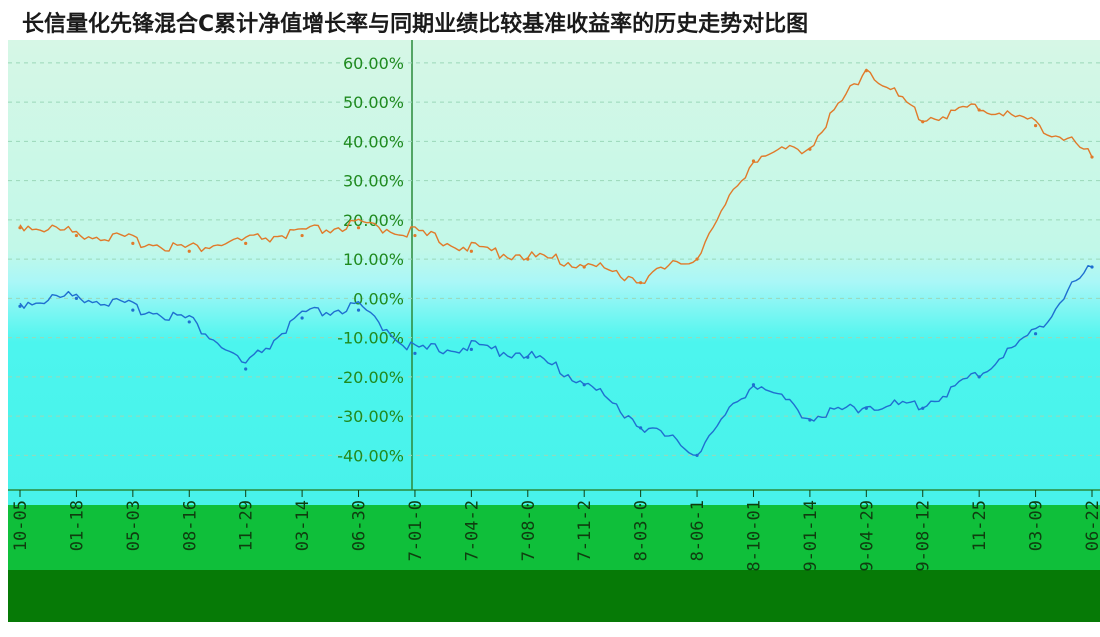  I want to click on x-tick-label: 7-11-2, so click(585, 530).